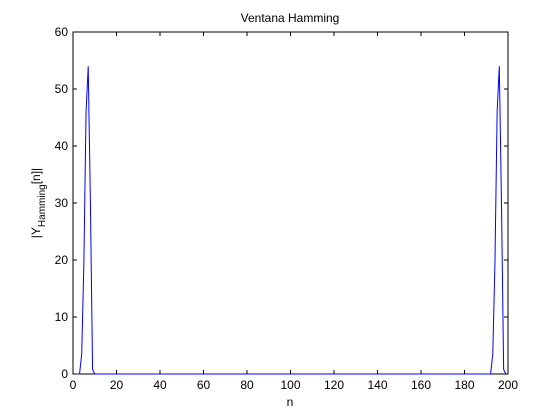 The height and width of the screenshot is (420, 560). What do you see at coordinates (334, 385) in the screenshot?
I see `x-tick-label: 120` at bounding box center [334, 385].